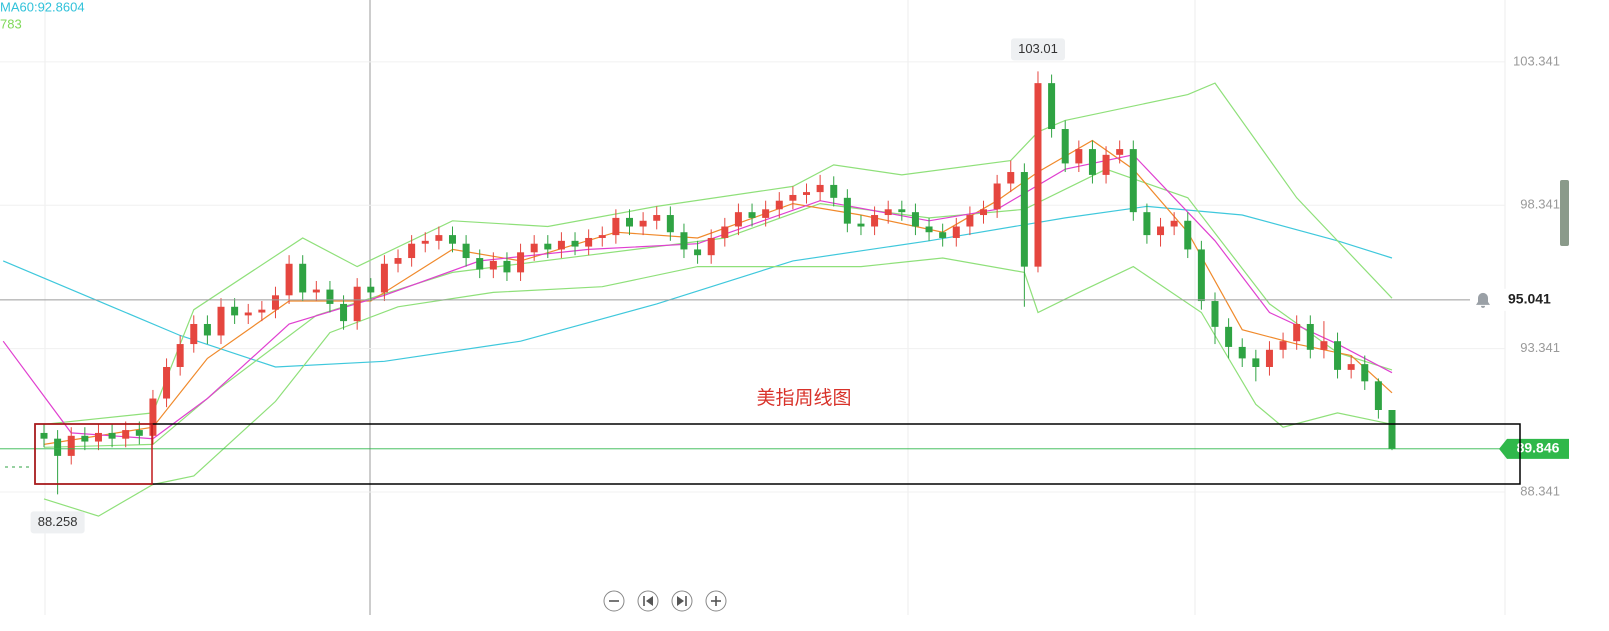  I want to click on next-button, so click(682, 601).